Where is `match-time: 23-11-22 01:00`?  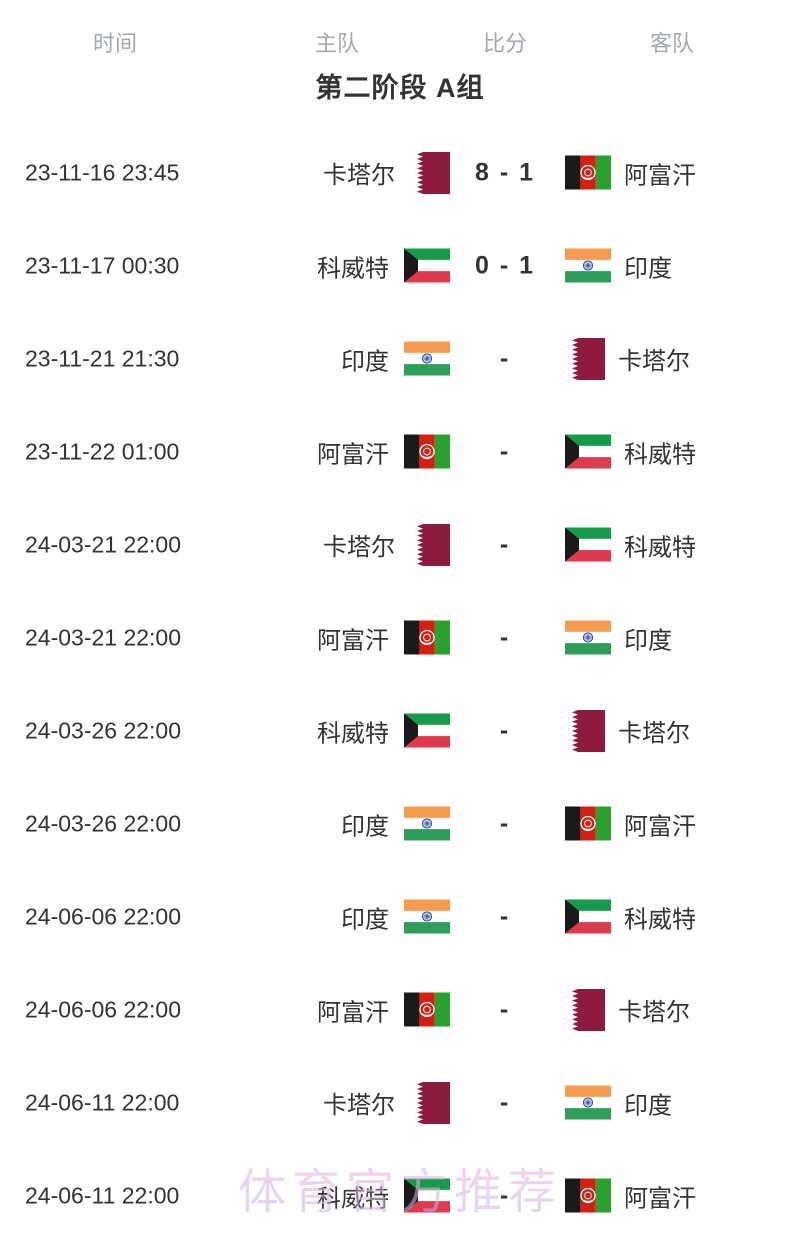
match-time: 23-11-22 01:00 is located at coordinates (102, 451).